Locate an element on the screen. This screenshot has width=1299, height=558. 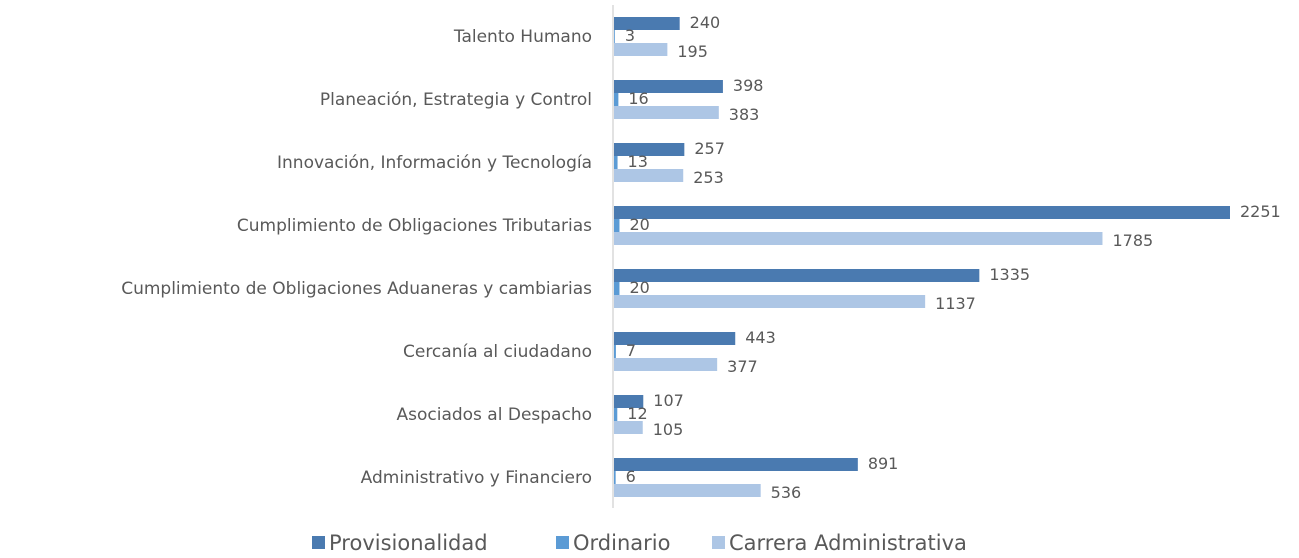
value-label: 13 is located at coordinates (638, 161).